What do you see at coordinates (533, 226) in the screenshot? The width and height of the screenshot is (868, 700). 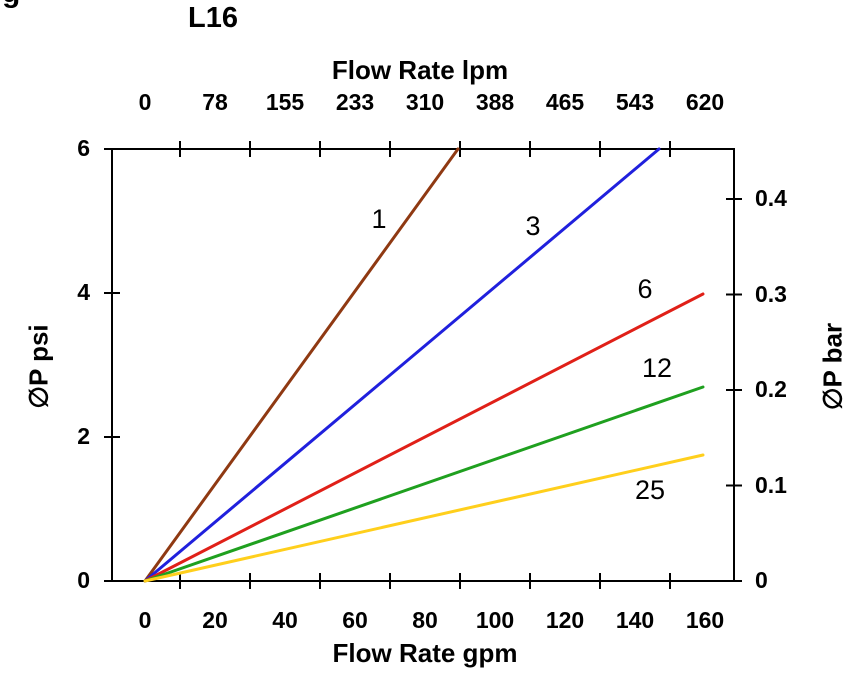 I see `series-label-3: 3` at bounding box center [533, 226].